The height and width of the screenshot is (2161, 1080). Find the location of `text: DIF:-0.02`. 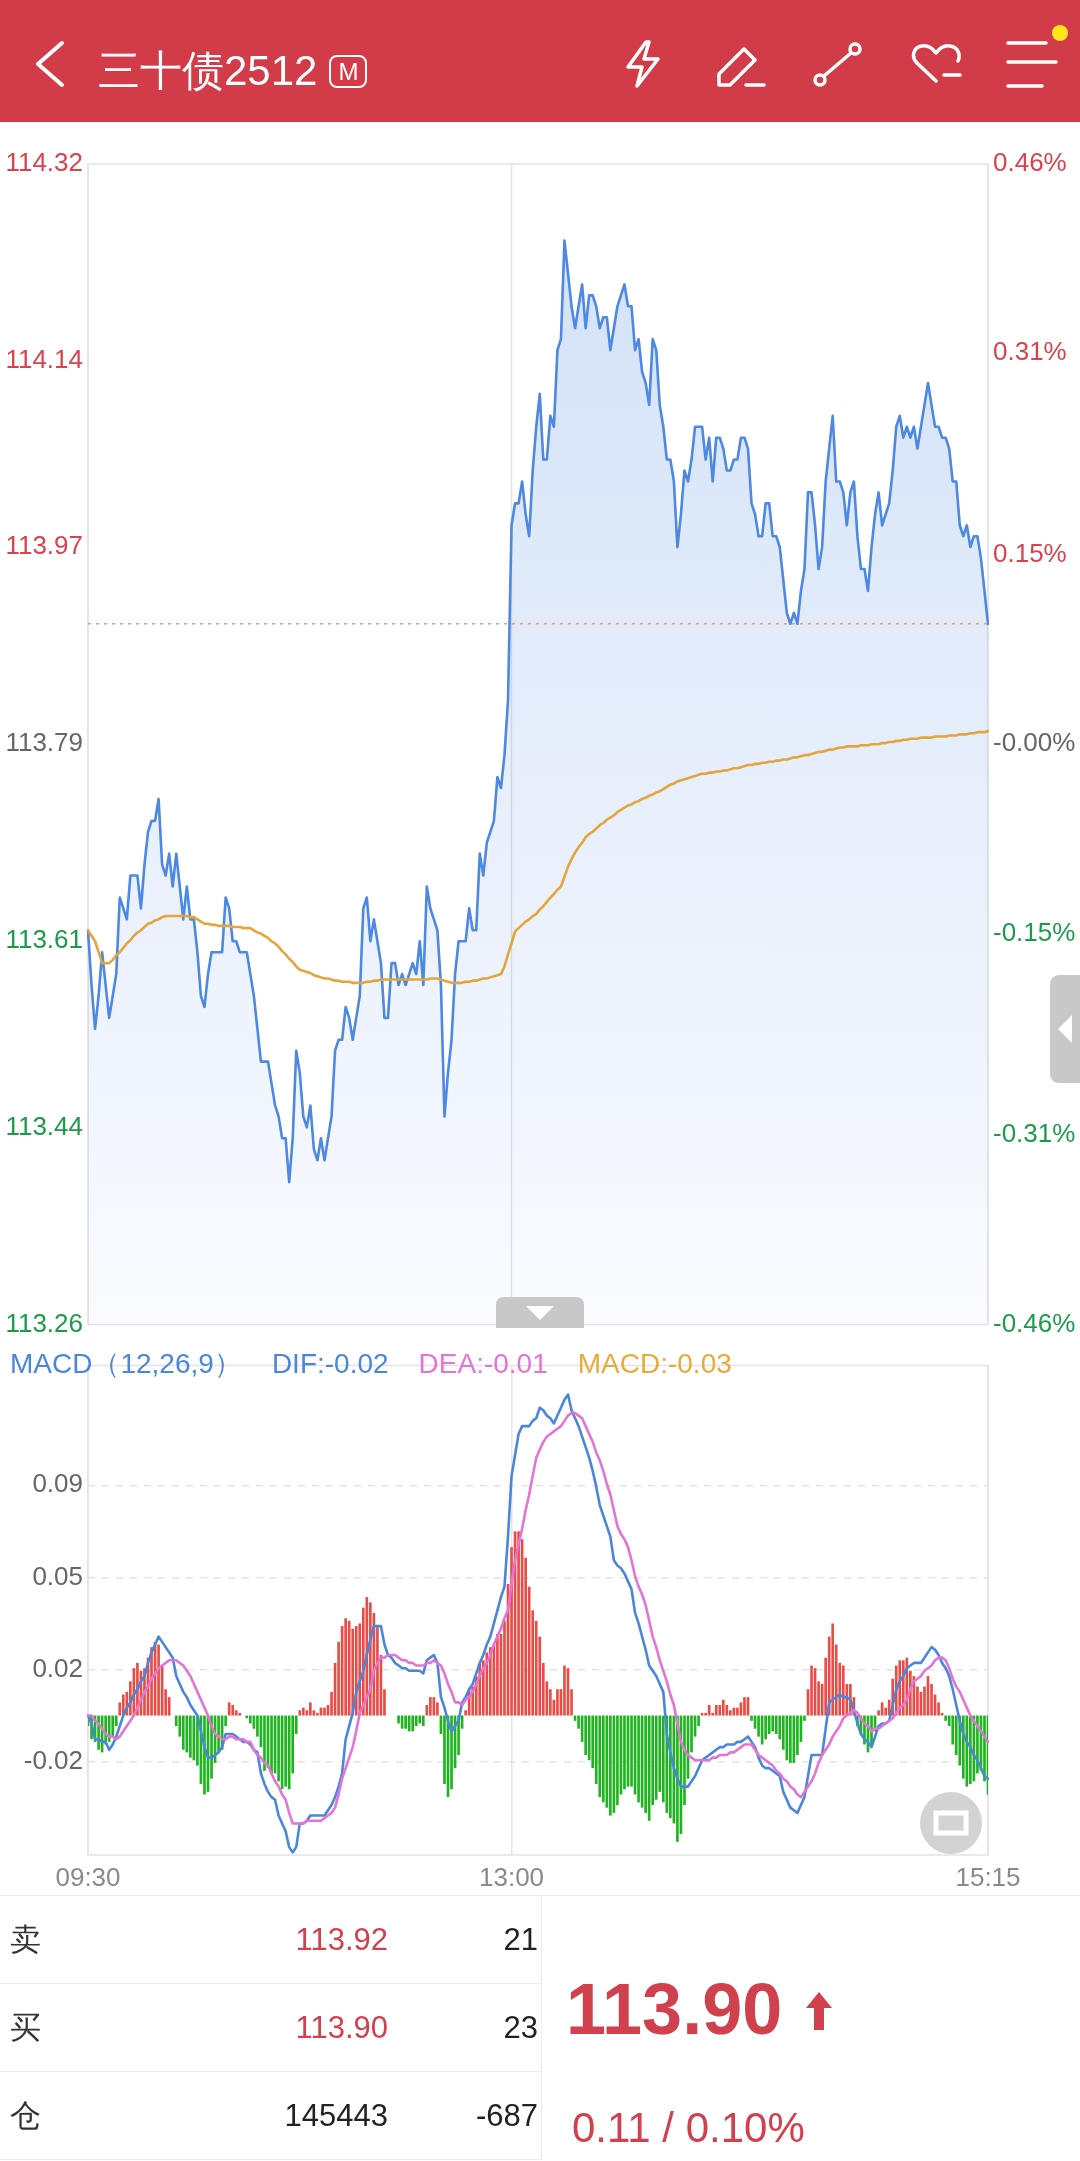

text: DIF:-0.02 is located at coordinates (330, 1363).